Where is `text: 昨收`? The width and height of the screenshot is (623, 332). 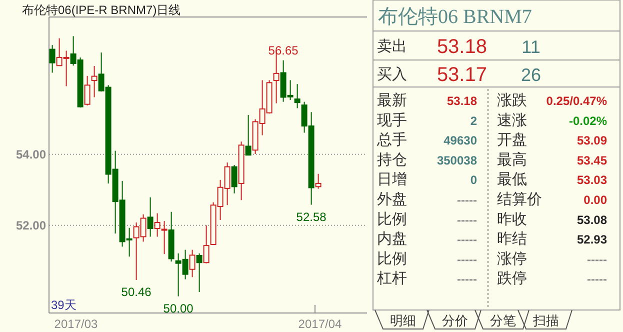 text: 昨收 is located at coordinates (512, 219).